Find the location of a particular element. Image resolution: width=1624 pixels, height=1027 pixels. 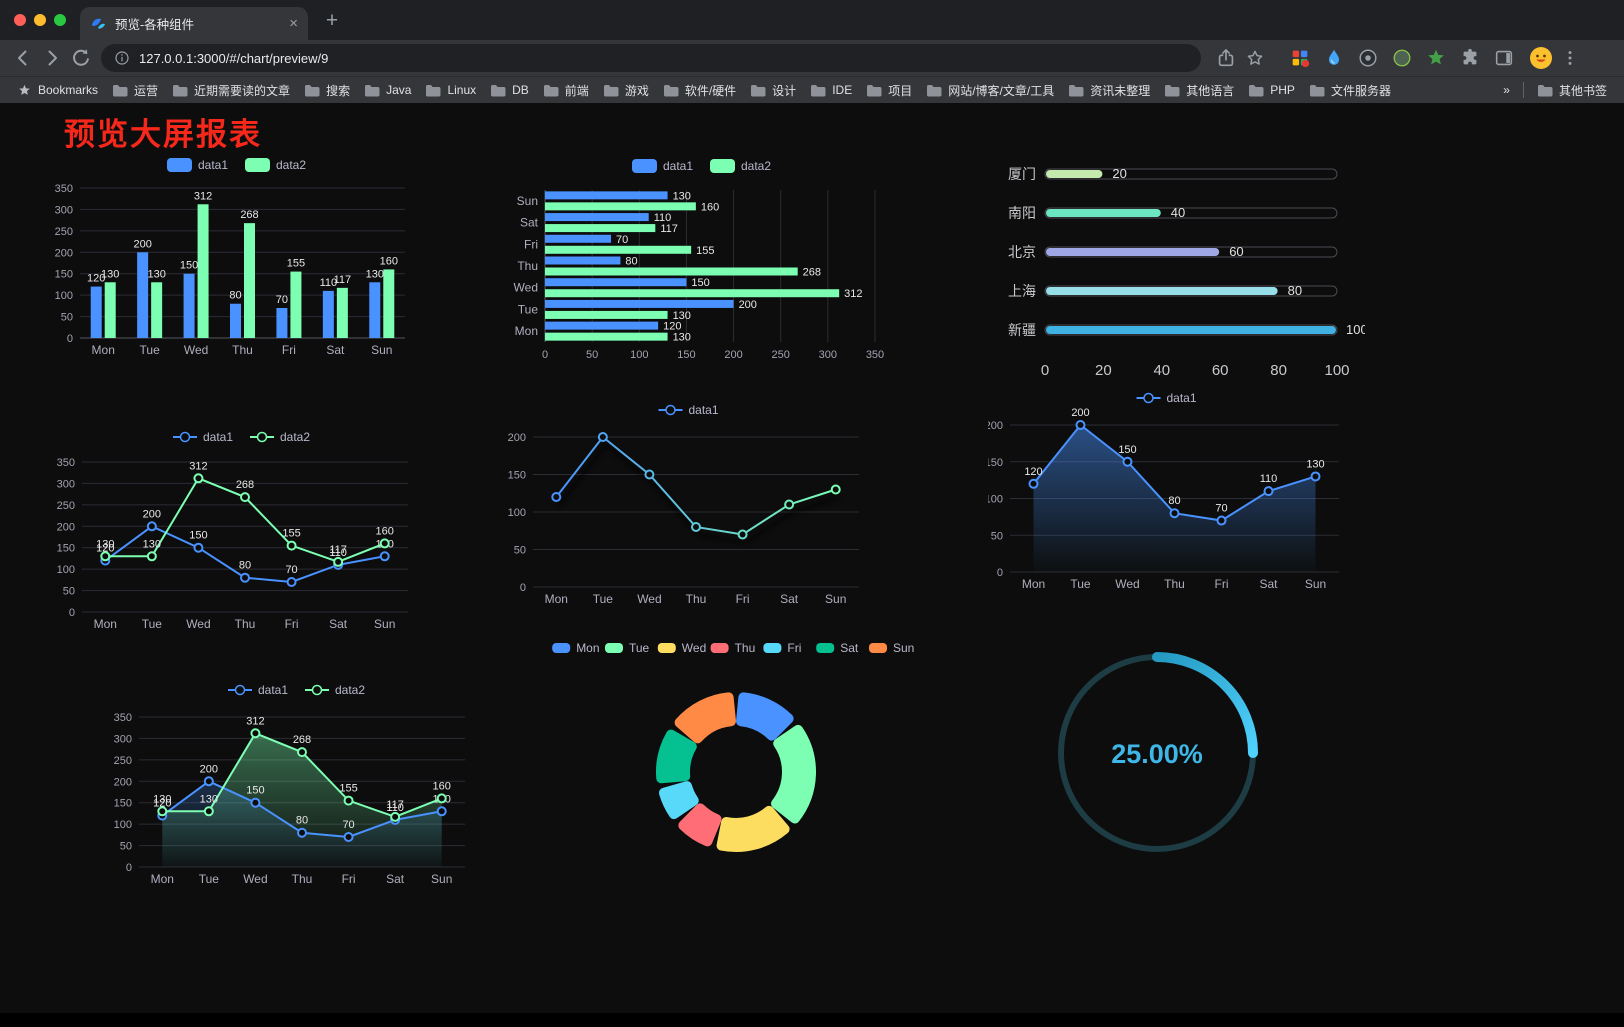

legend-item-Fri: Fri is located at coordinates (782, 648).